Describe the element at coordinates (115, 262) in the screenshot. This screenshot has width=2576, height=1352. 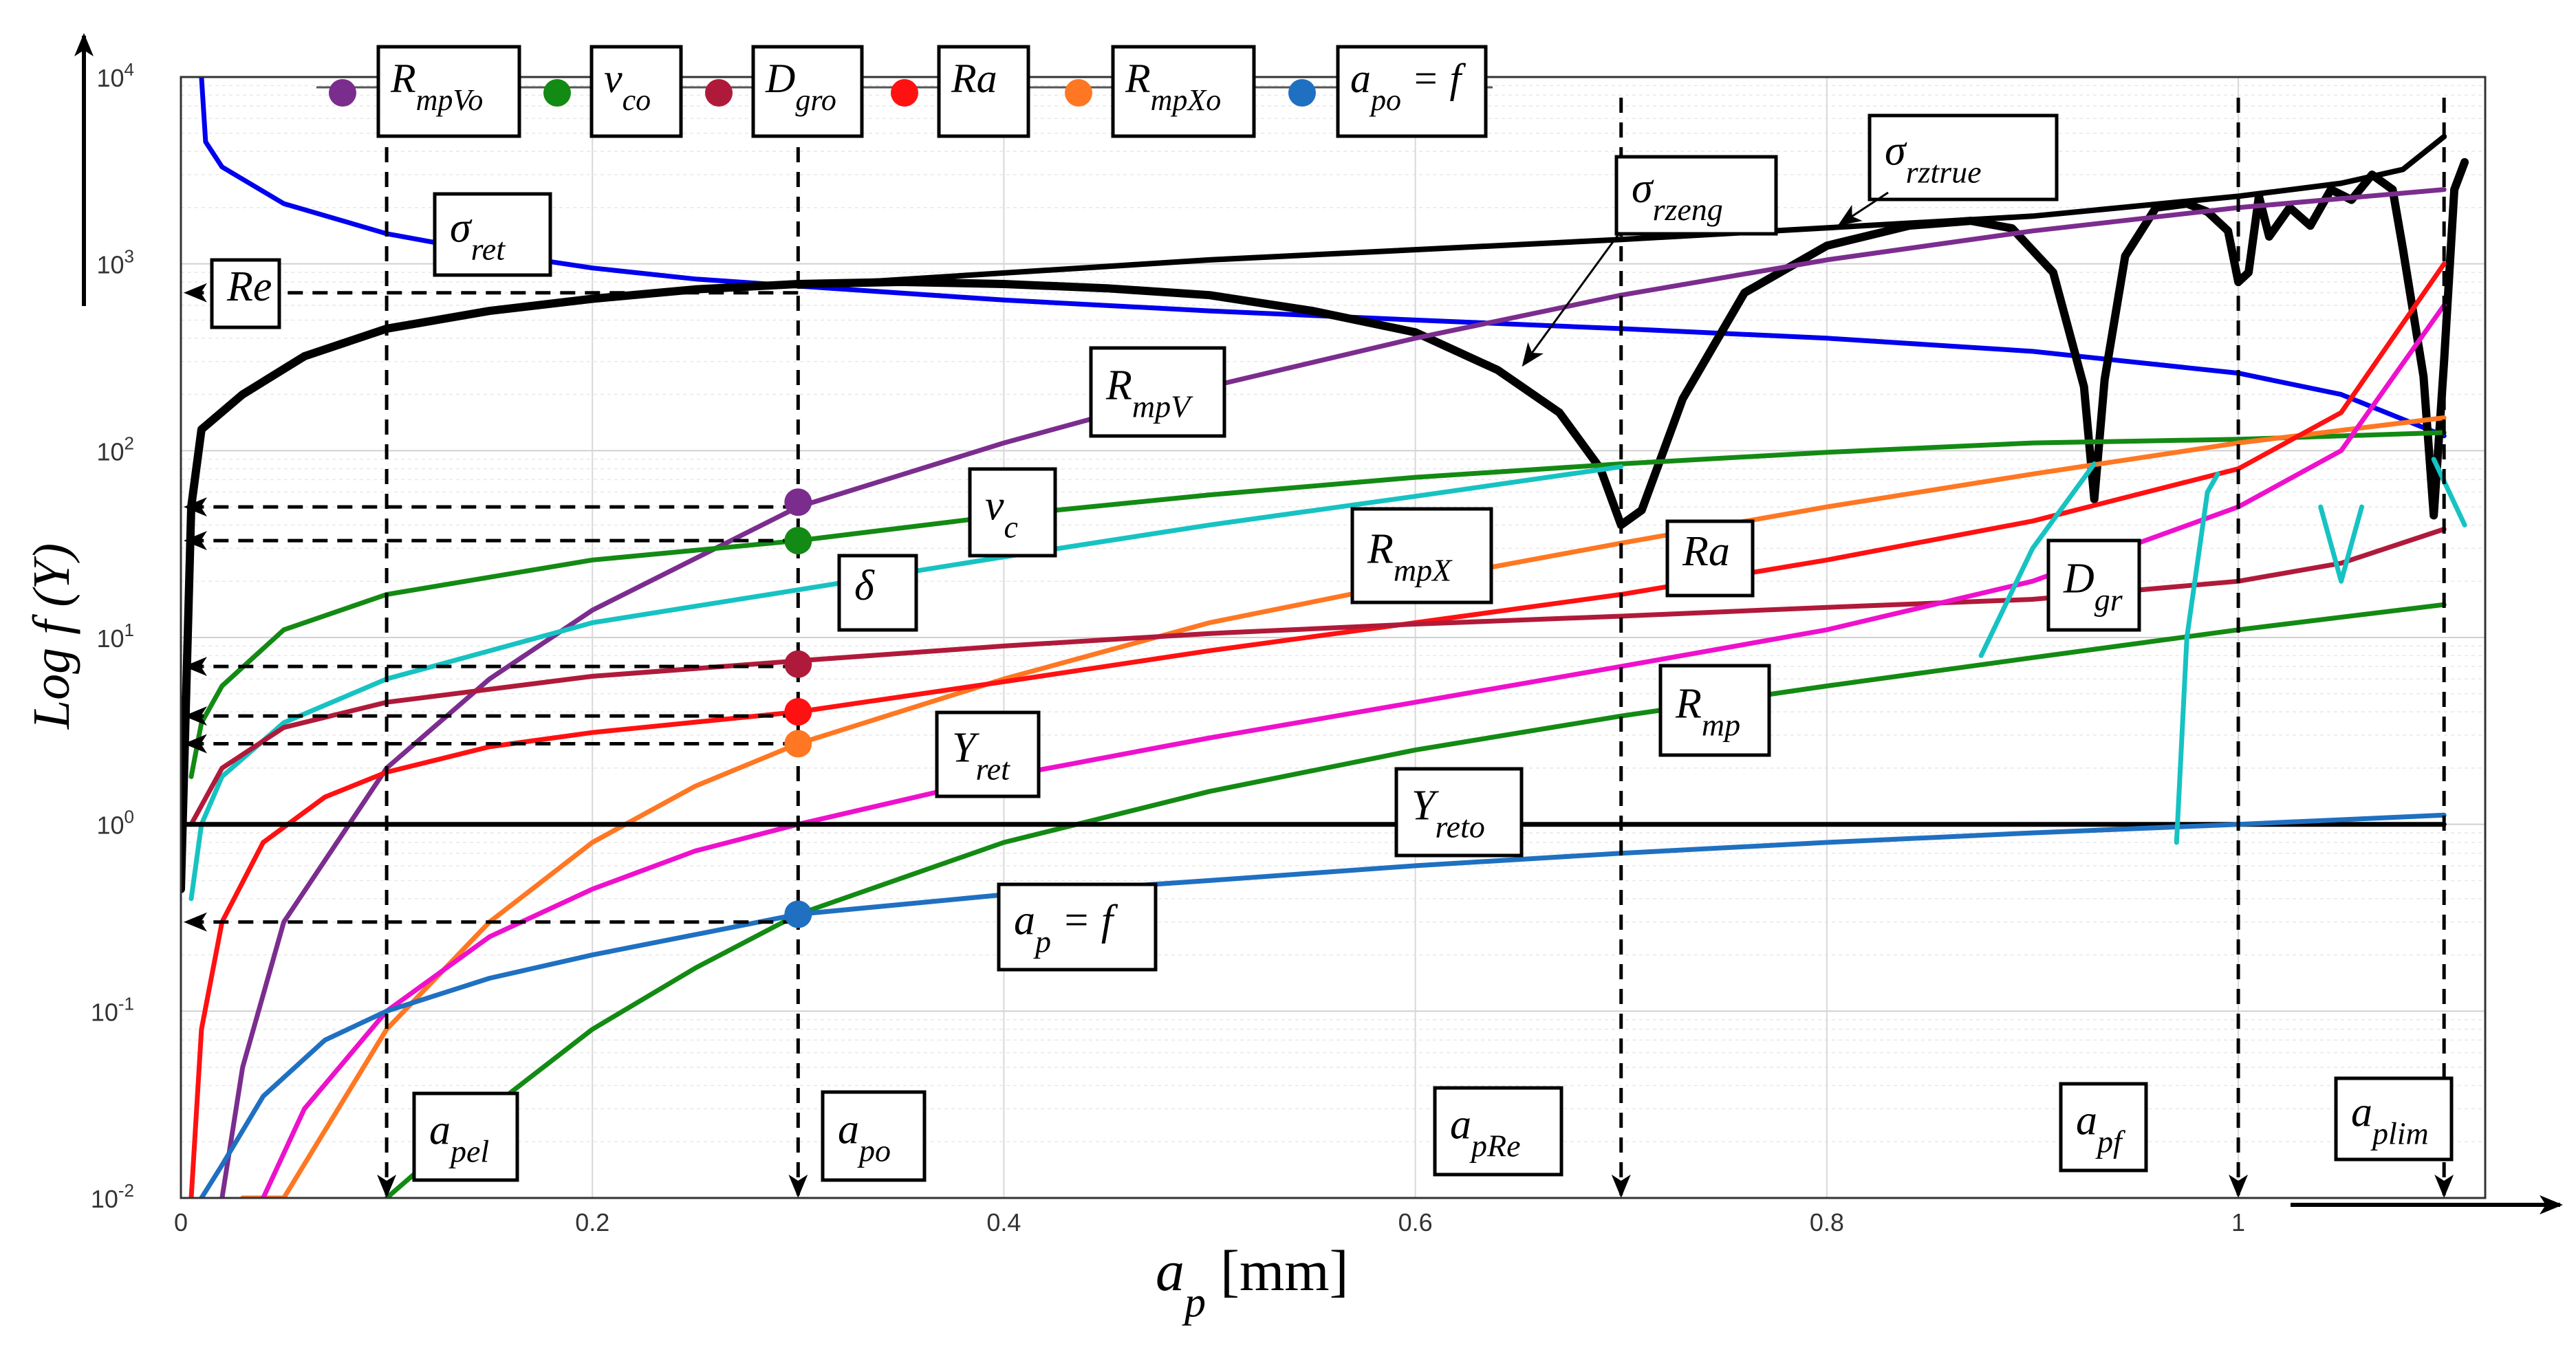
I see `y-tick-label: 10³` at that location.